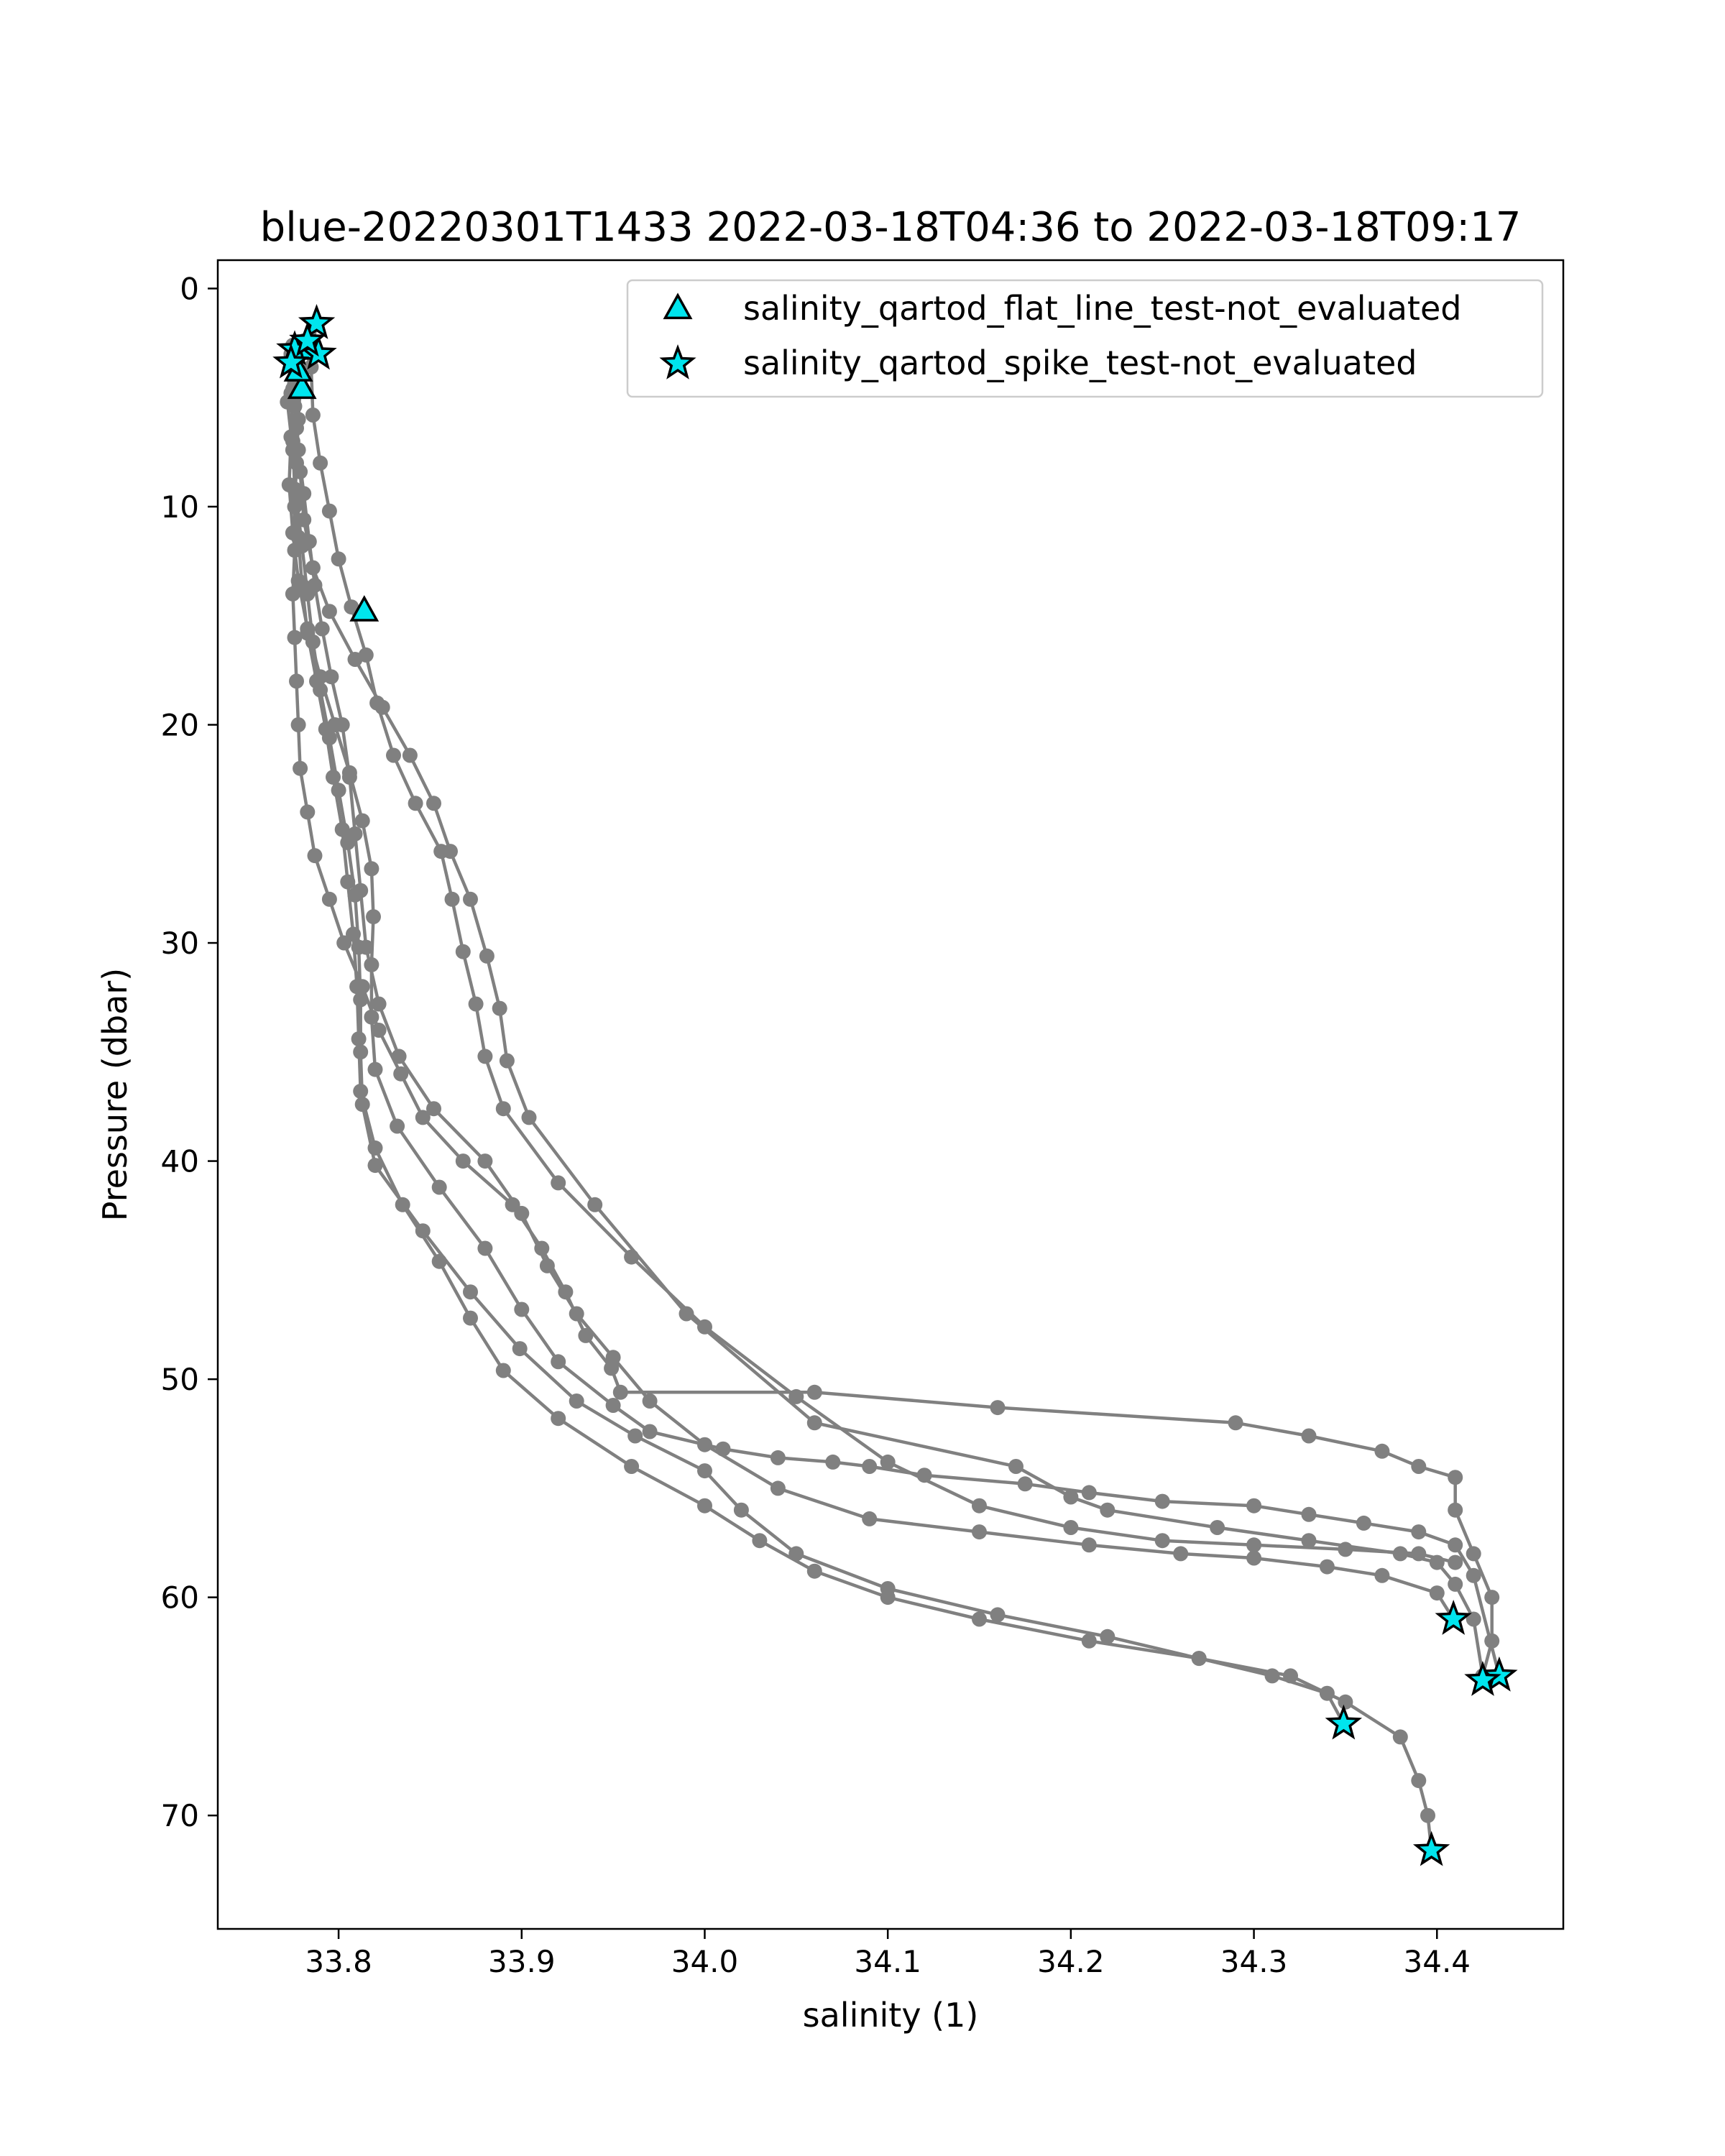 This screenshot has width=1725, height=2156. Describe the element at coordinates (705, 1961) in the screenshot. I see `x-tick-label: 34.0` at that location.